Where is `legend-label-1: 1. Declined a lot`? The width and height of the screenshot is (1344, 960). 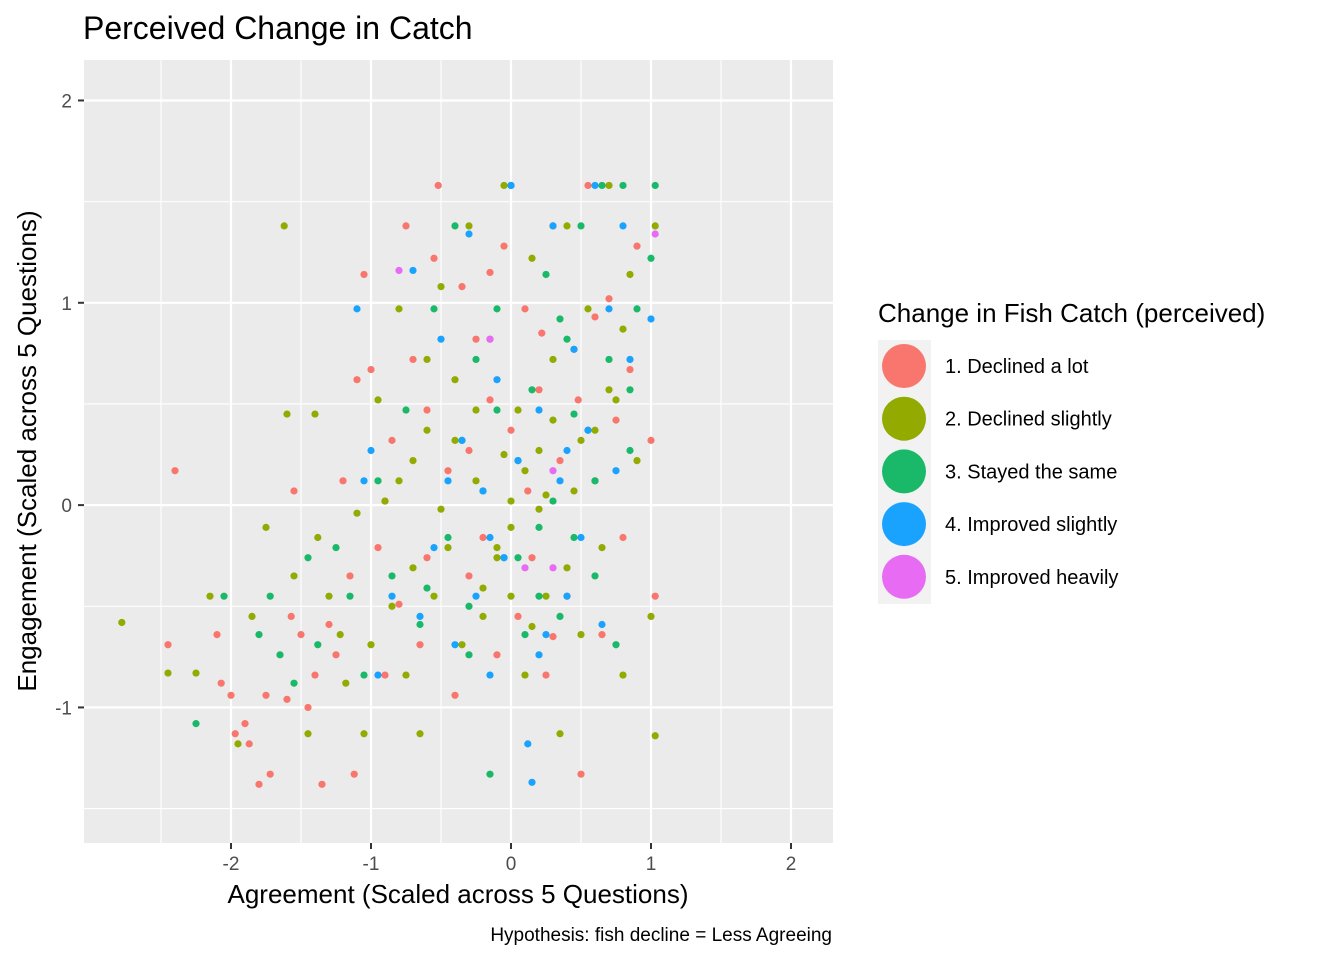
legend-label-1: 1. Declined a lot is located at coordinates (1017, 367).